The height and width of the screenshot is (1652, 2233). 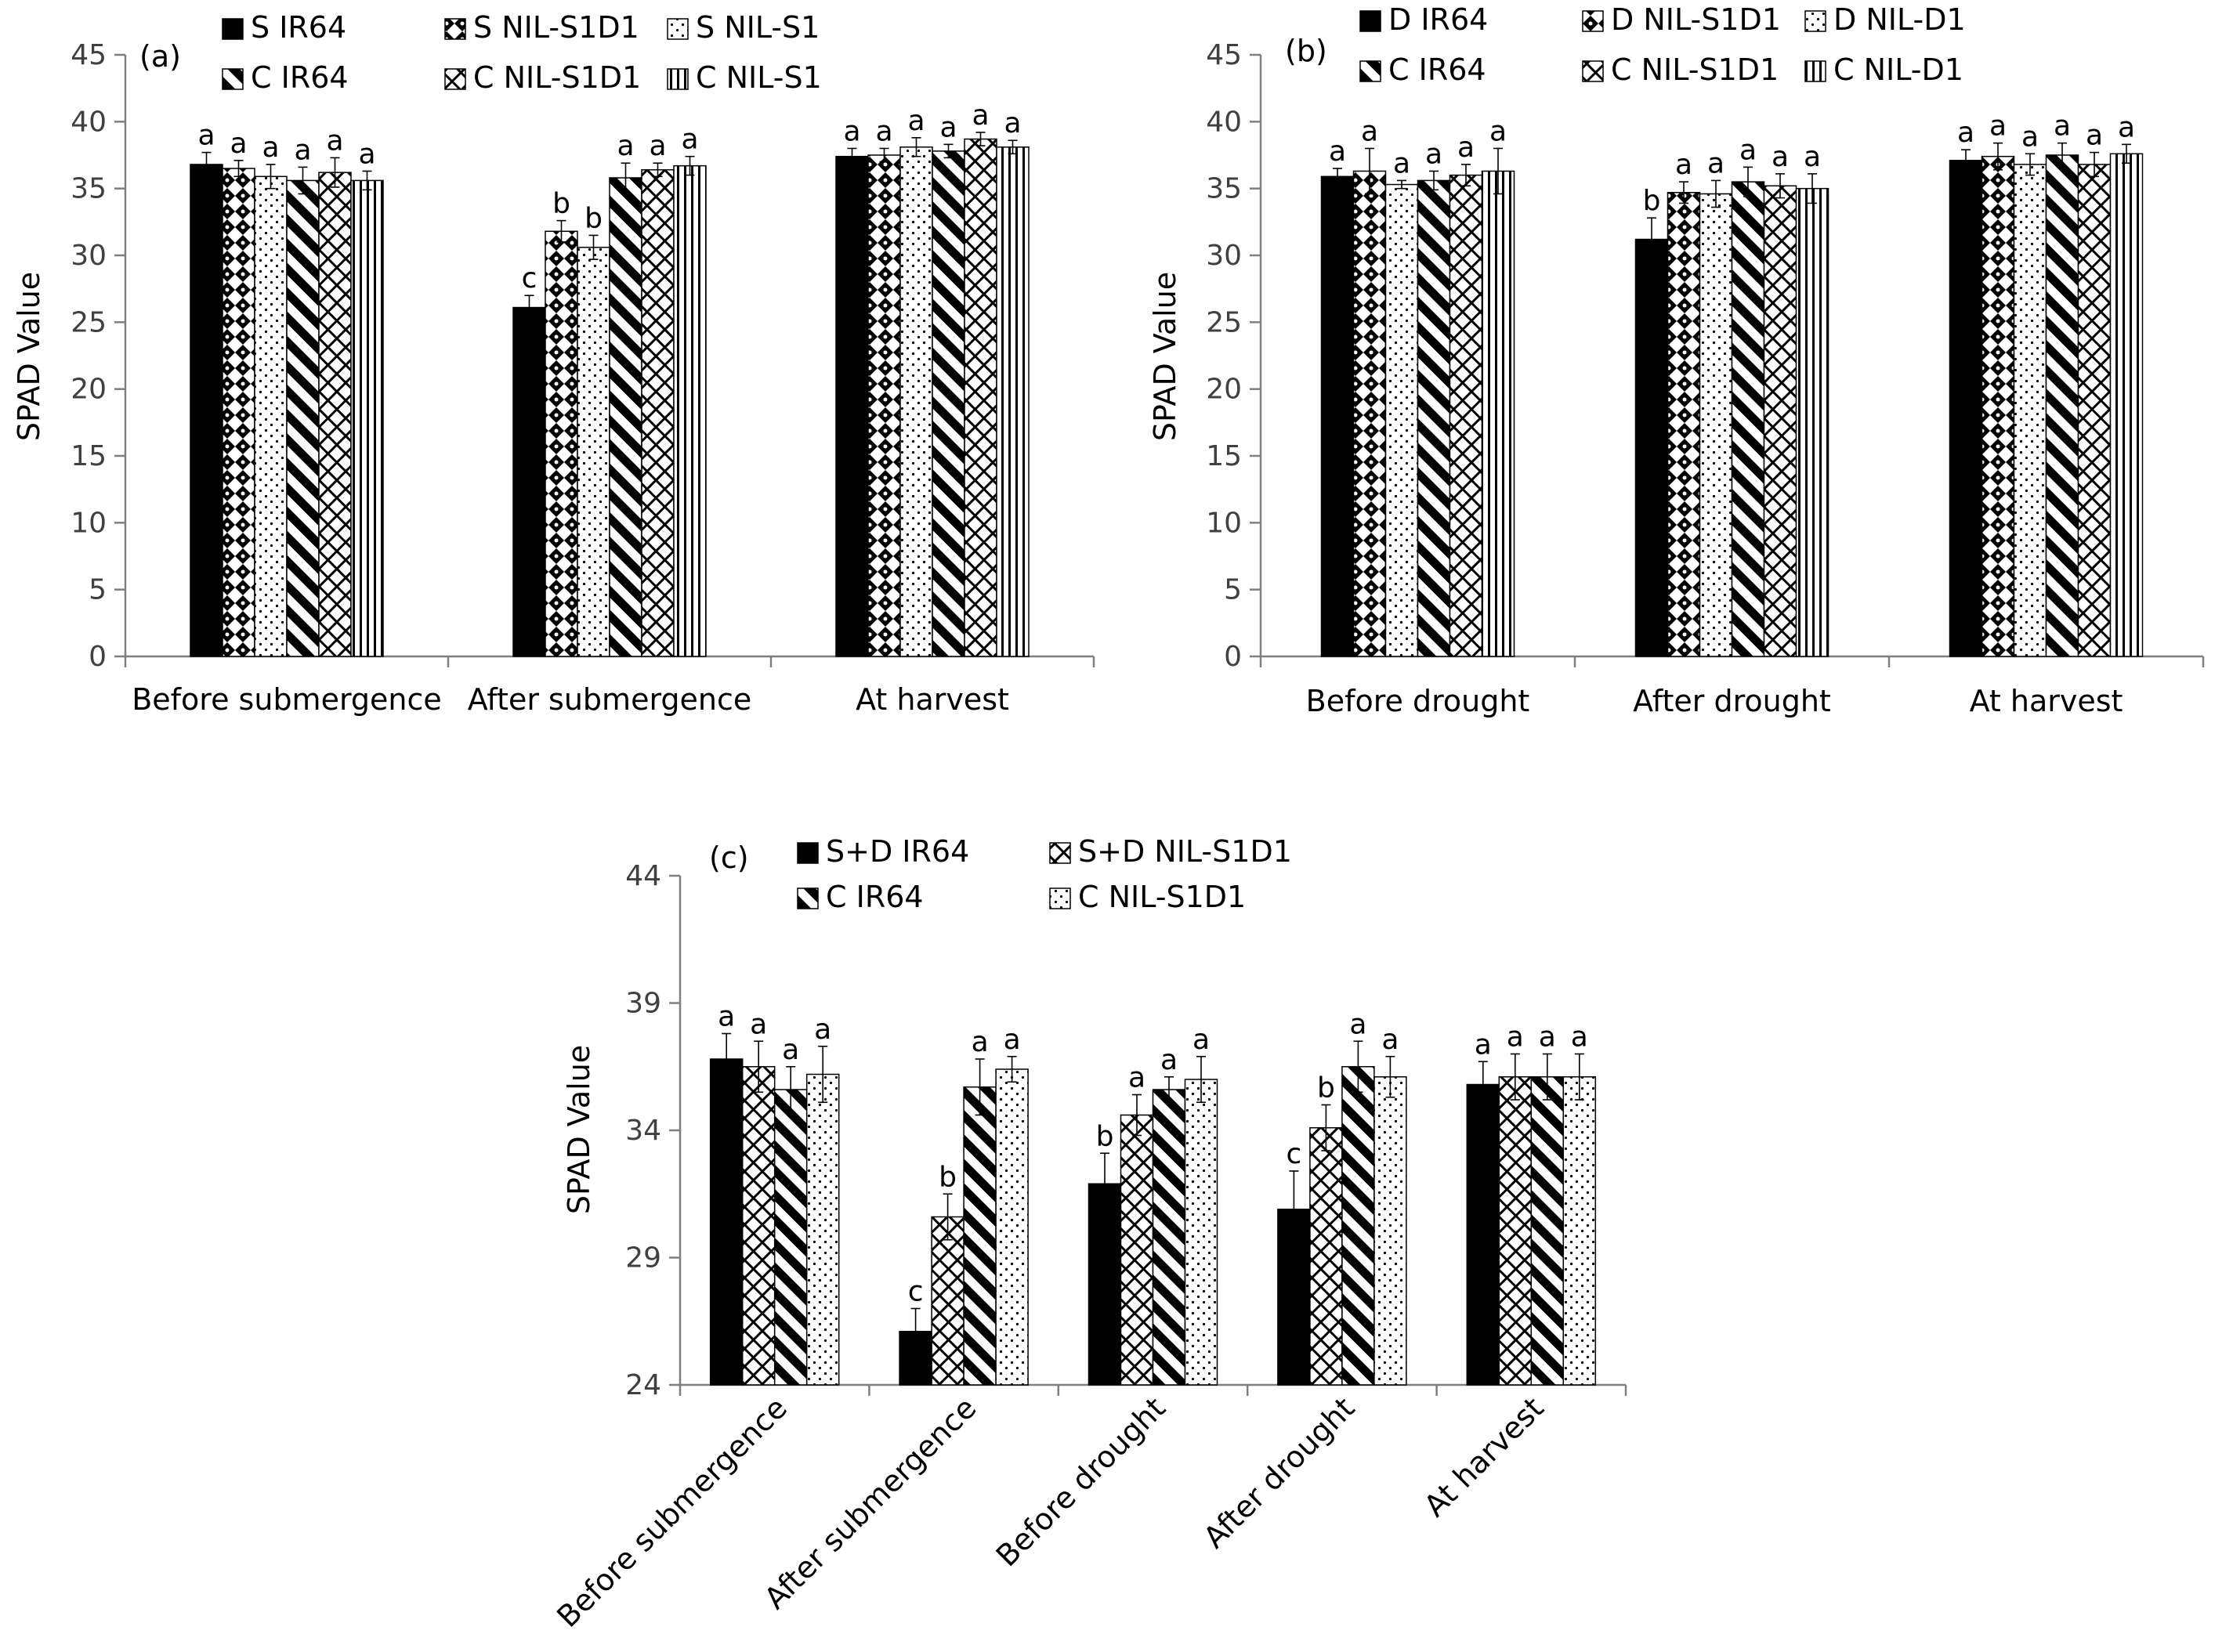 What do you see at coordinates (643, 876) in the screenshot?
I see `y-tick-label: 44` at bounding box center [643, 876].